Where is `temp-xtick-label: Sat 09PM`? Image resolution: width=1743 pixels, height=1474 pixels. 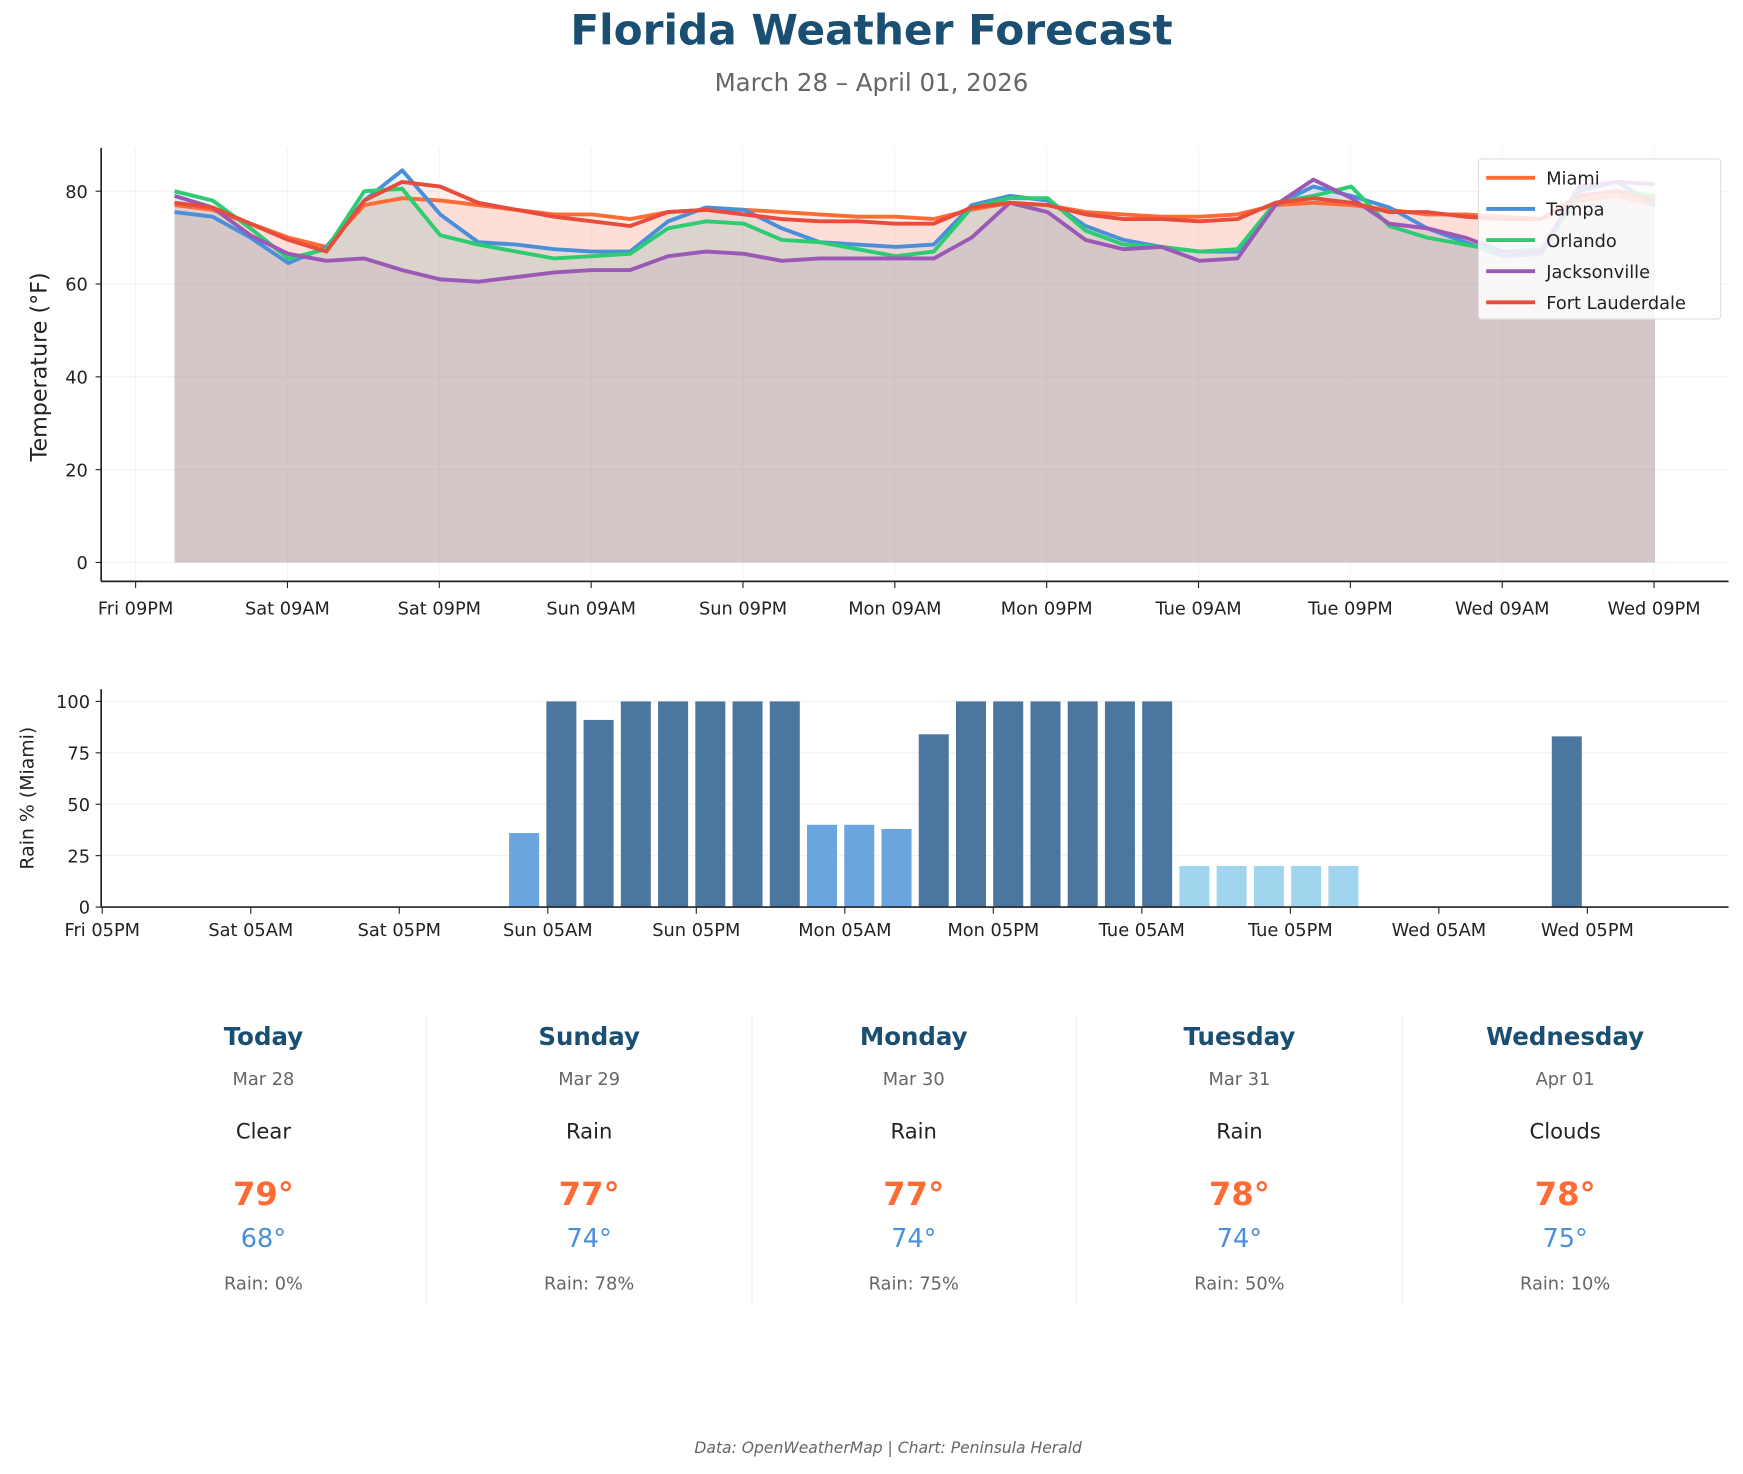
temp-xtick-label: Sat 09PM is located at coordinates (439, 609).